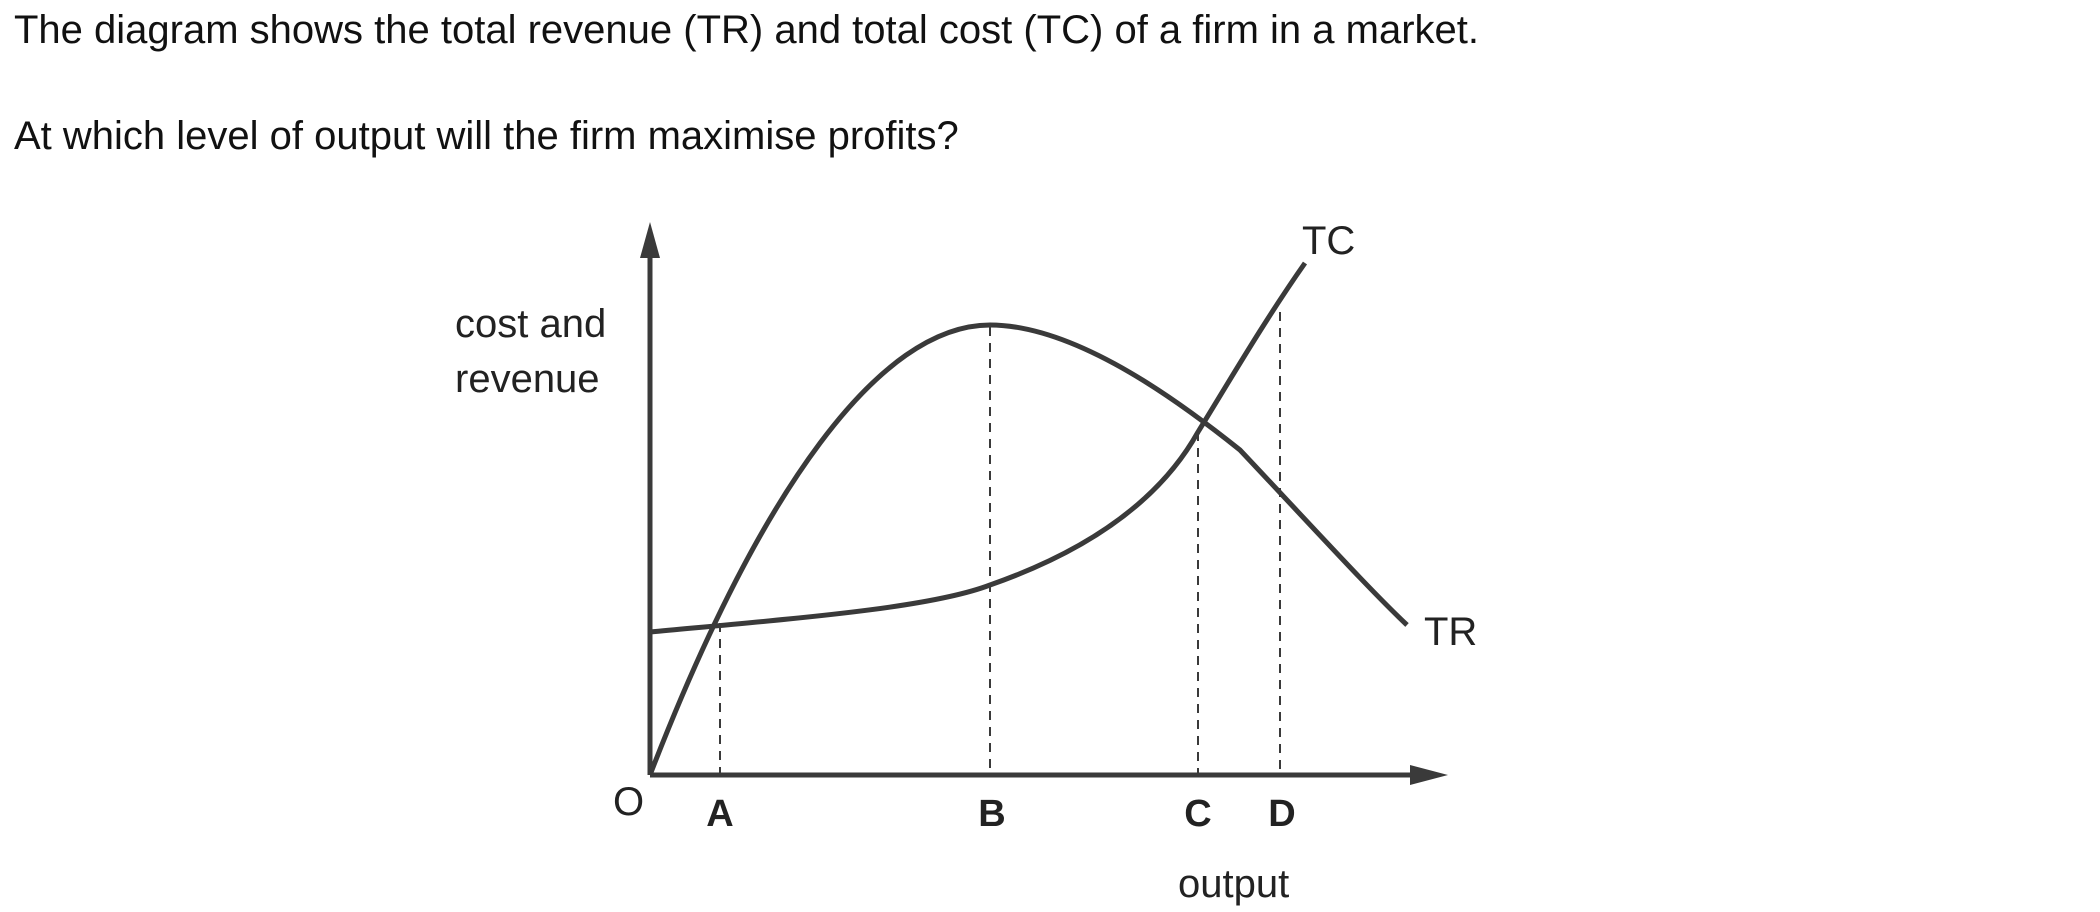 This screenshot has width=2100, height=912. Describe the element at coordinates (991, 814) in the screenshot. I see `output-point-b: B` at that location.